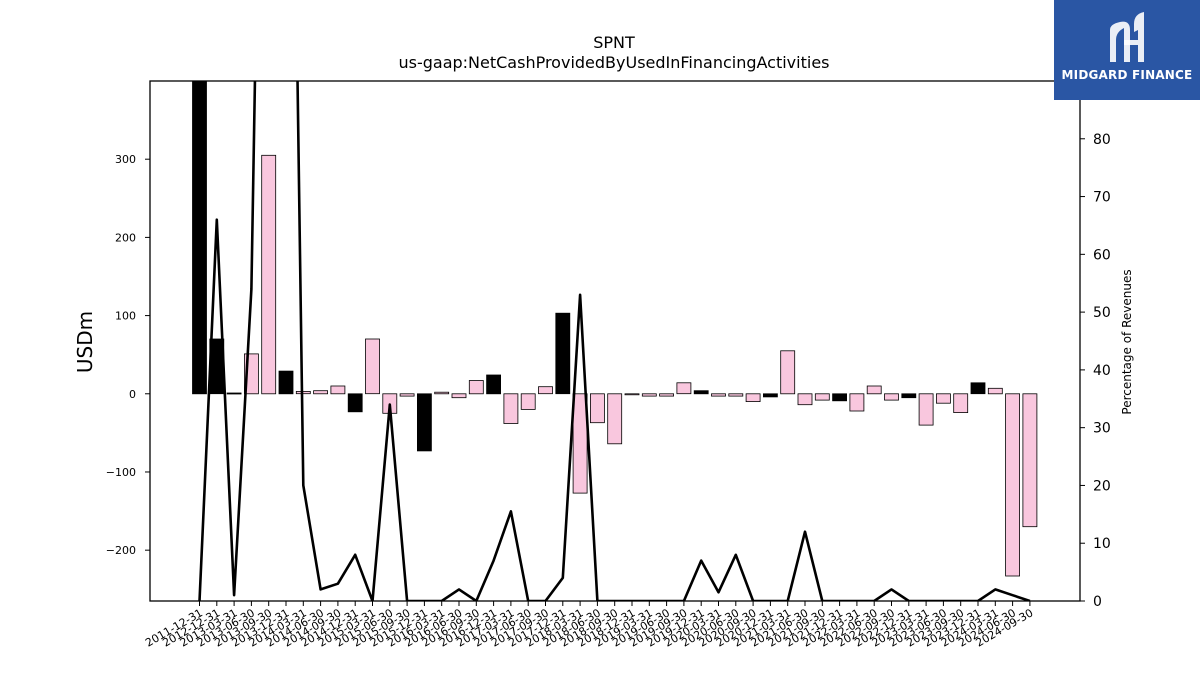 Image resolution: width=1200 pixels, height=675 pixels. What do you see at coordinates (1102, 371) in the screenshot?
I see `y2-tick-label: 40` at bounding box center [1102, 371].